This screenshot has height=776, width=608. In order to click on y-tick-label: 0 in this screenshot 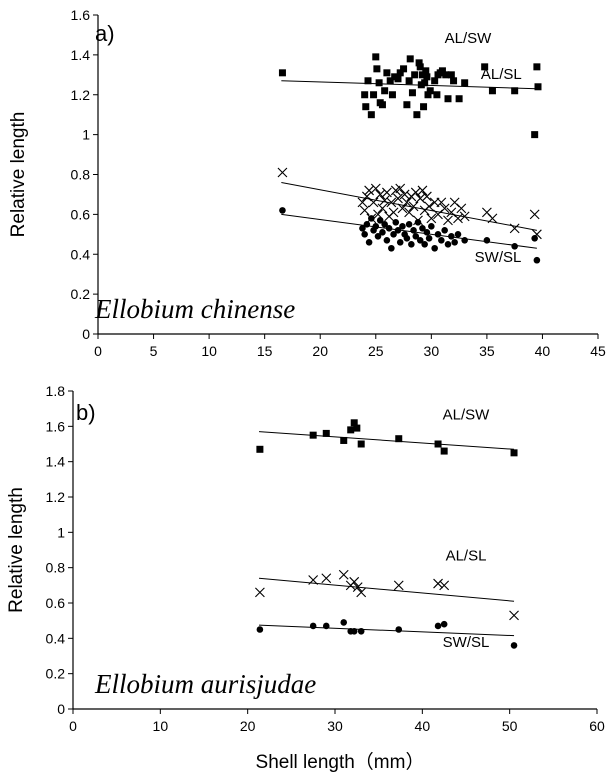, I will do `click(61, 709)`.